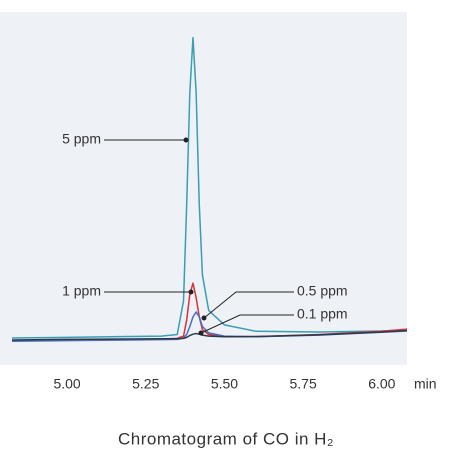 The width and height of the screenshot is (453, 461). Describe the element at coordinates (81, 291) in the screenshot. I see `series-label: 1 ppm` at that location.